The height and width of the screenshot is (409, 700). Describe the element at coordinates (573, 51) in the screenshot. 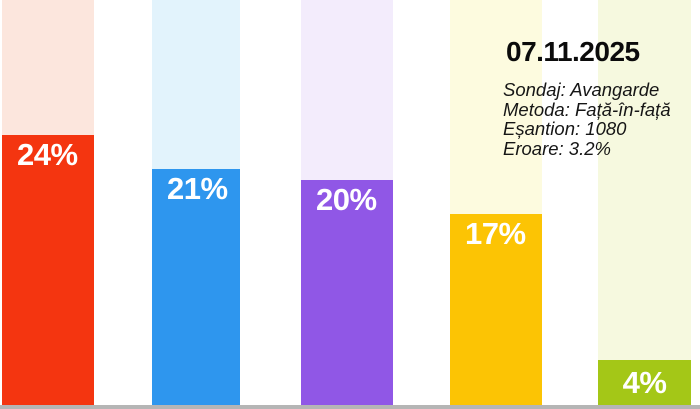

I see `poll-date: 07.11.2025` at that location.